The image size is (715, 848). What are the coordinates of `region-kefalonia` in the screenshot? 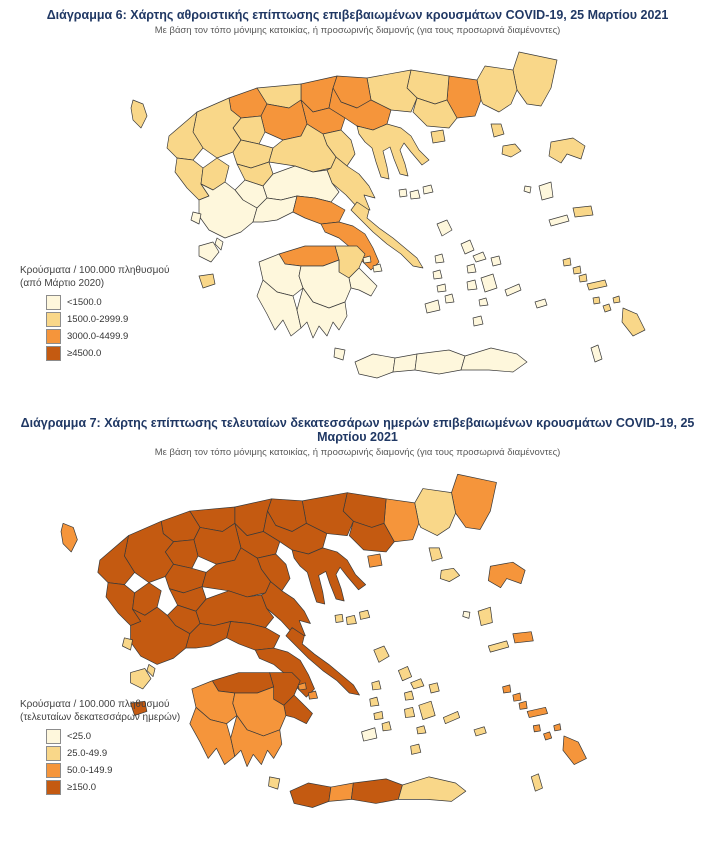 It's located at (141, 679).